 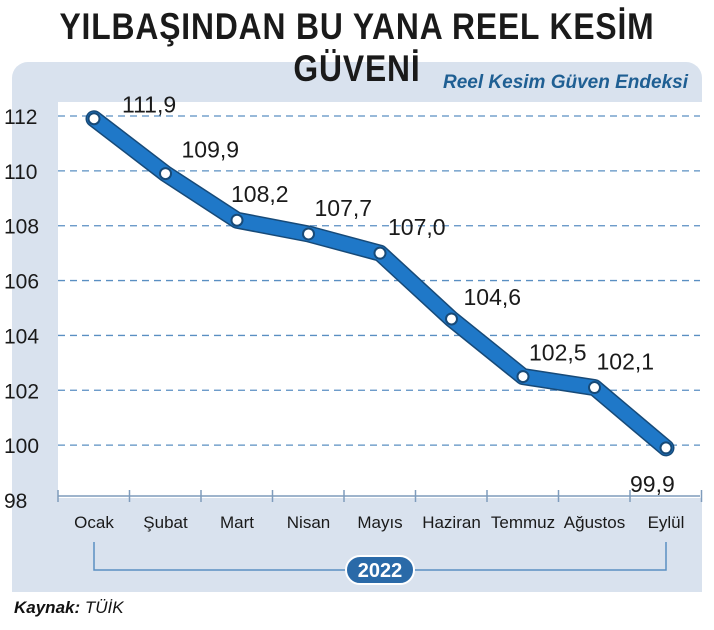 I want to click on y-tick-label: 106, so click(x=21, y=282).